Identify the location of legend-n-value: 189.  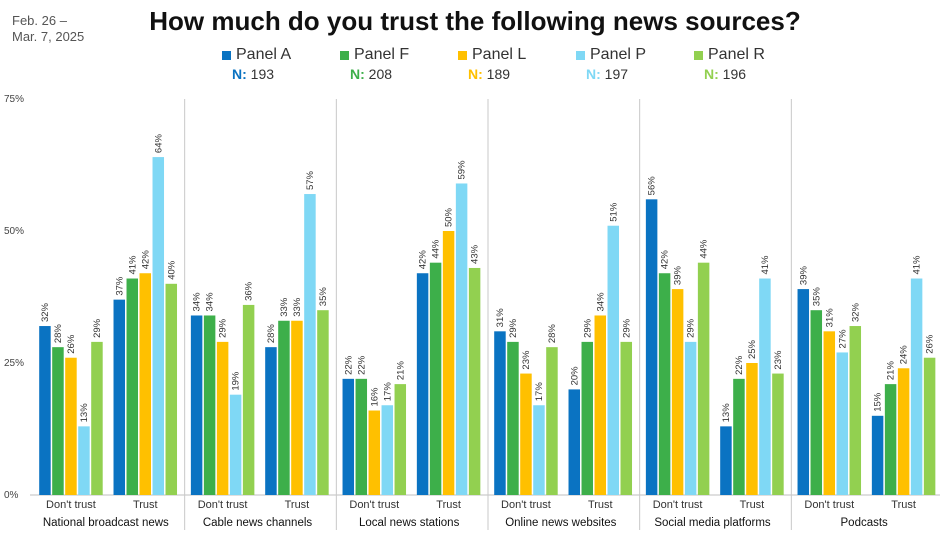
(498, 74).